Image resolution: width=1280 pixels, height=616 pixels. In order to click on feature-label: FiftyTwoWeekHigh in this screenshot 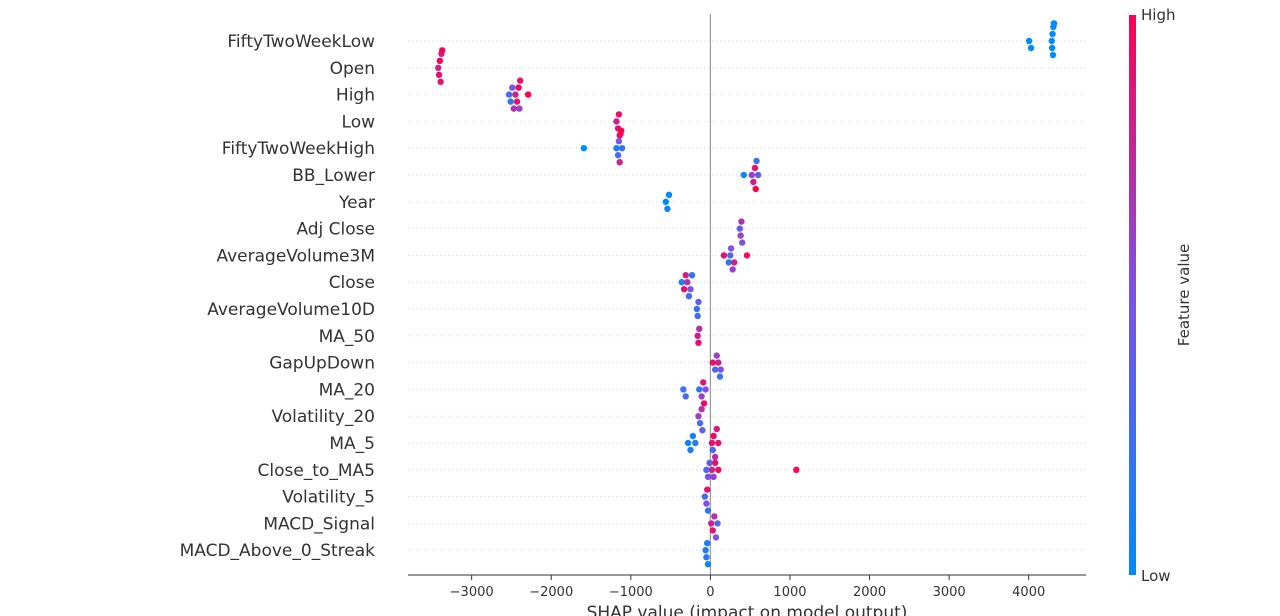, I will do `click(298, 149)`.